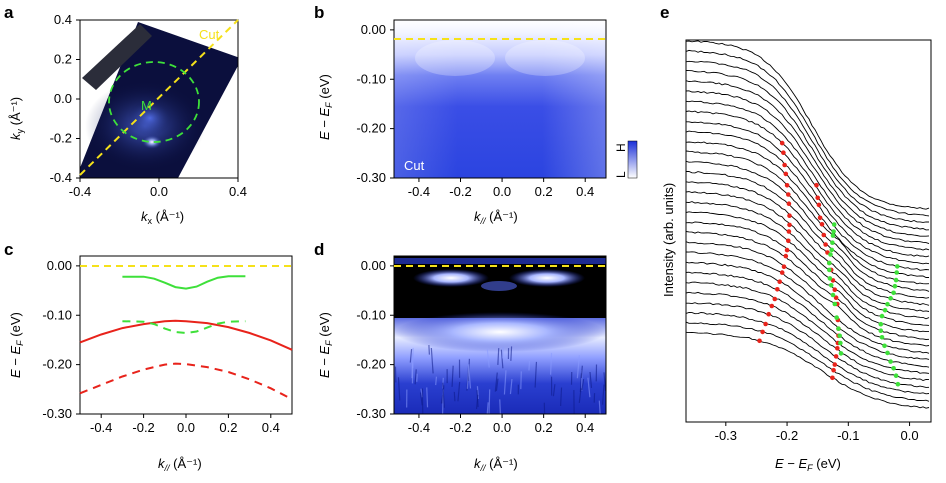  Describe the element at coordinates (143, 427) in the screenshot. I see `c-xtick-label-1: -0.2` at that location.